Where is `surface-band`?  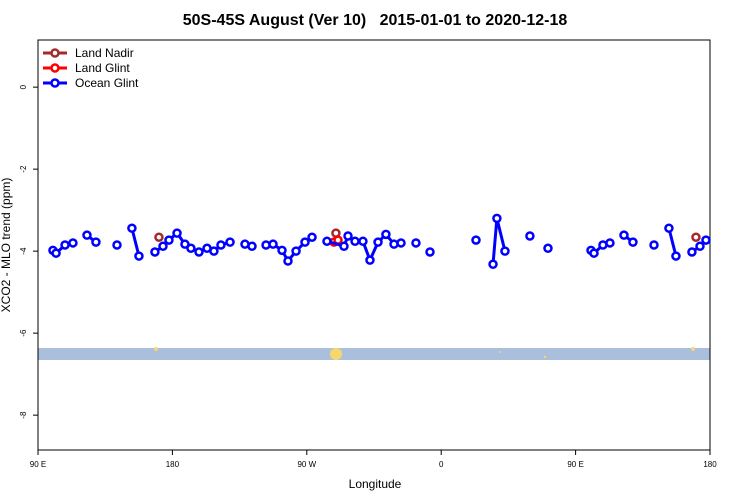 surface-band is located at coordinates (374, 354).